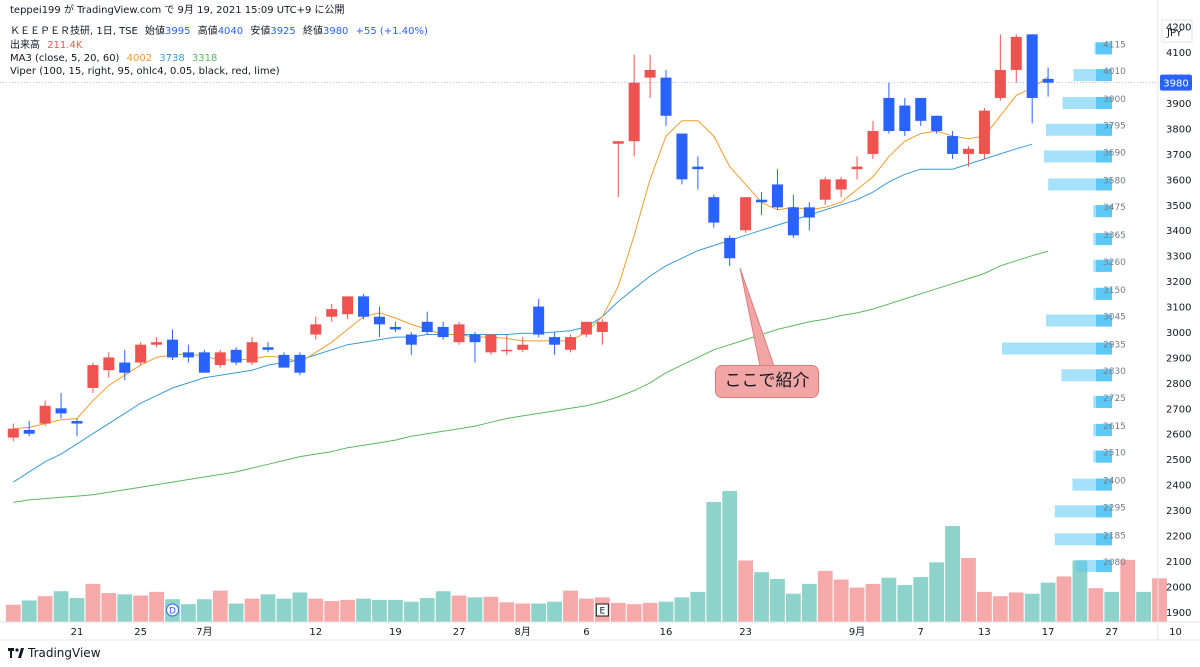  I want to click on y-tick-label: 3200, so click(1178, 282).